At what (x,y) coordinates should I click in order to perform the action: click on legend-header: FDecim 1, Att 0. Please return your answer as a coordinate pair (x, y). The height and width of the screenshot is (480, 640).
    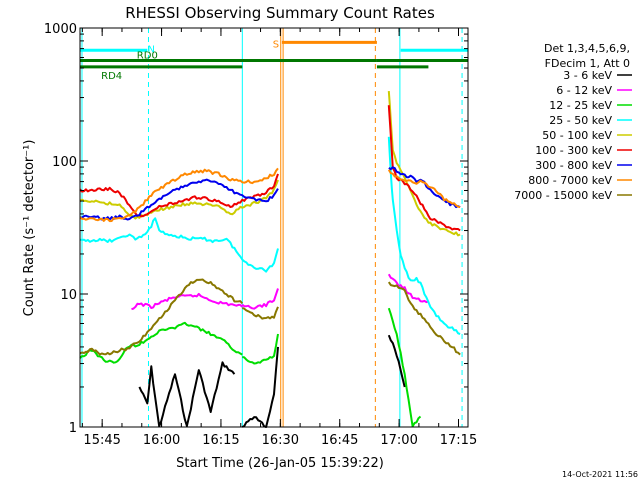
    Looking at the image, I should click on (587, 63).